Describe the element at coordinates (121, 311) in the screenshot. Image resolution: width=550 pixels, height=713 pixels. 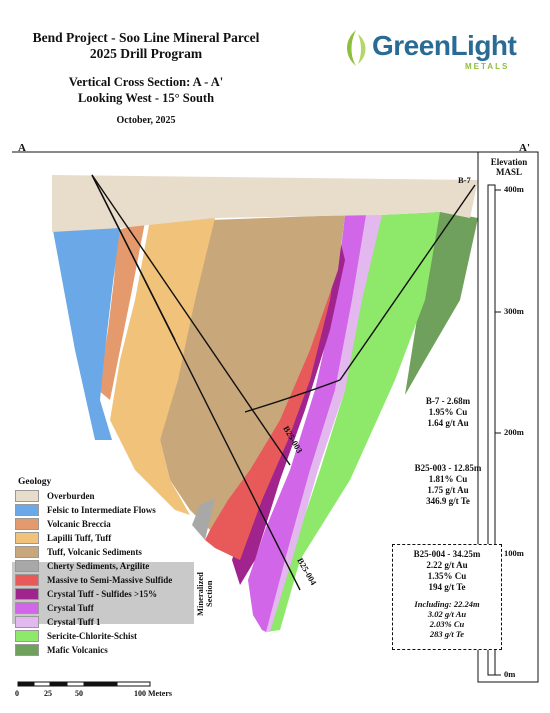
I see `unit-volcanic-breccia` at that location.